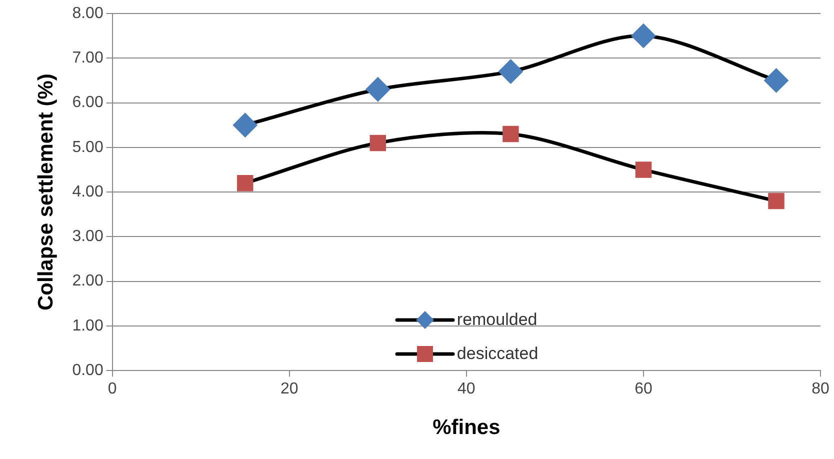 This screenshot has width=834, height=459. What do you see at coordinates (821, 389) in the screenshot?
I see `x-tick-label: 80` at bounding box center [821, 389].